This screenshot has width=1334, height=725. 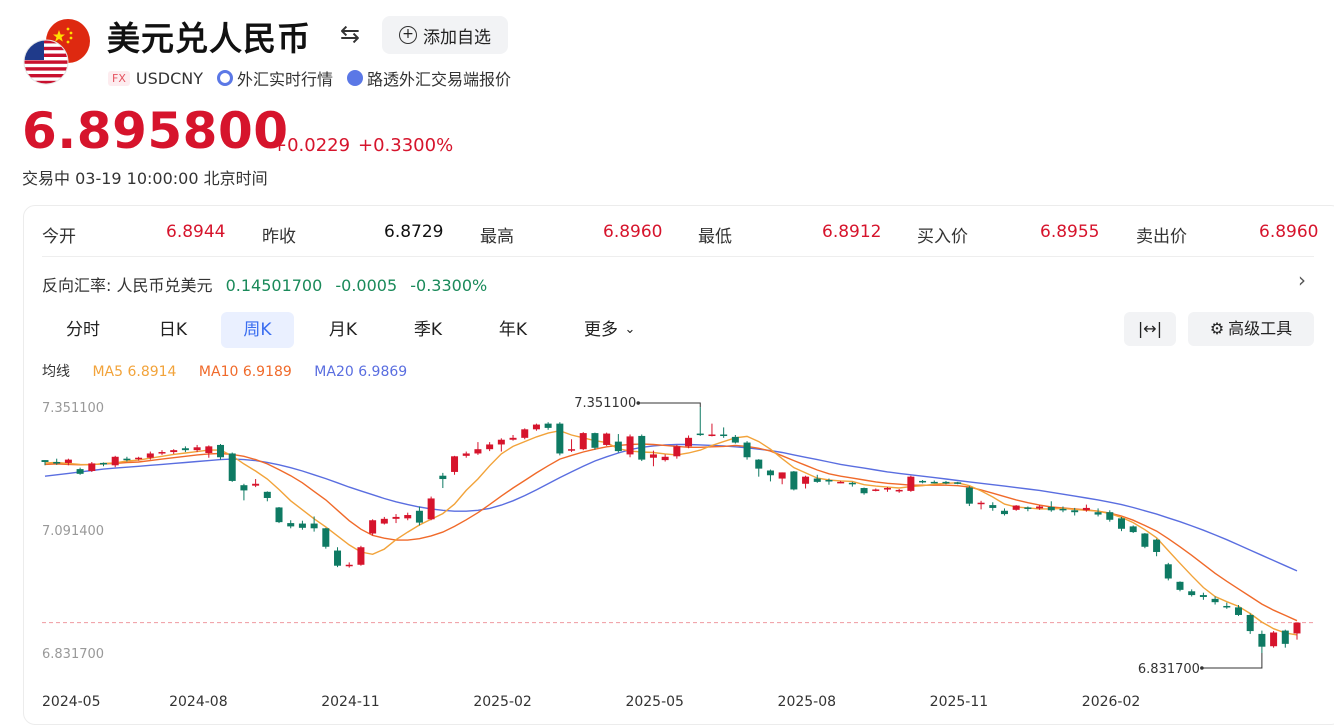 I want to click on prev-close-value: 6.8729, so click(x=414, y=232).